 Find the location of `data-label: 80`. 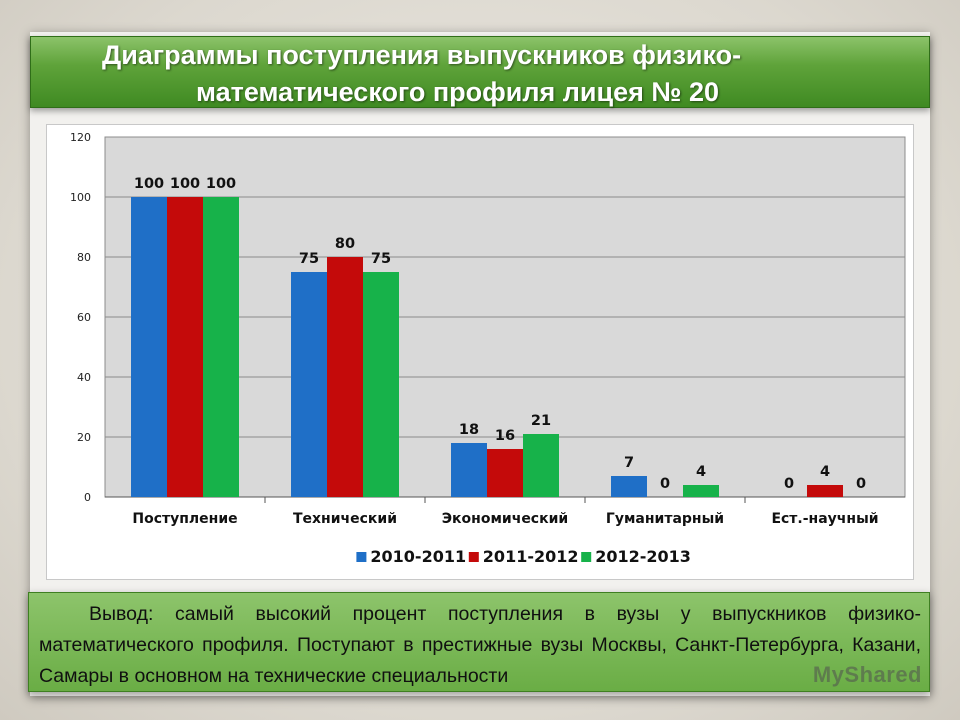

data-label: 80 is located at coordinates (345, 244).